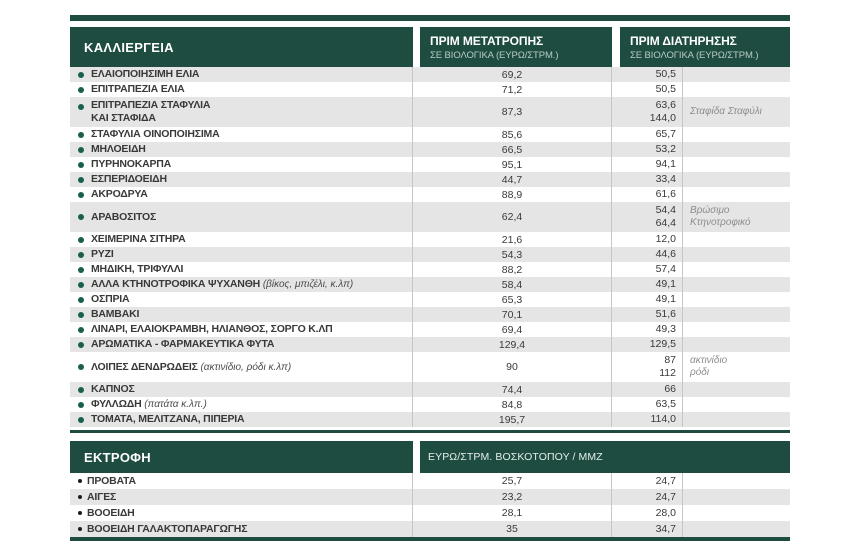  Describe the element at coordinates (647, 269) in the screenshot. I see `maintenance-premium-value: 57,4` at that location.